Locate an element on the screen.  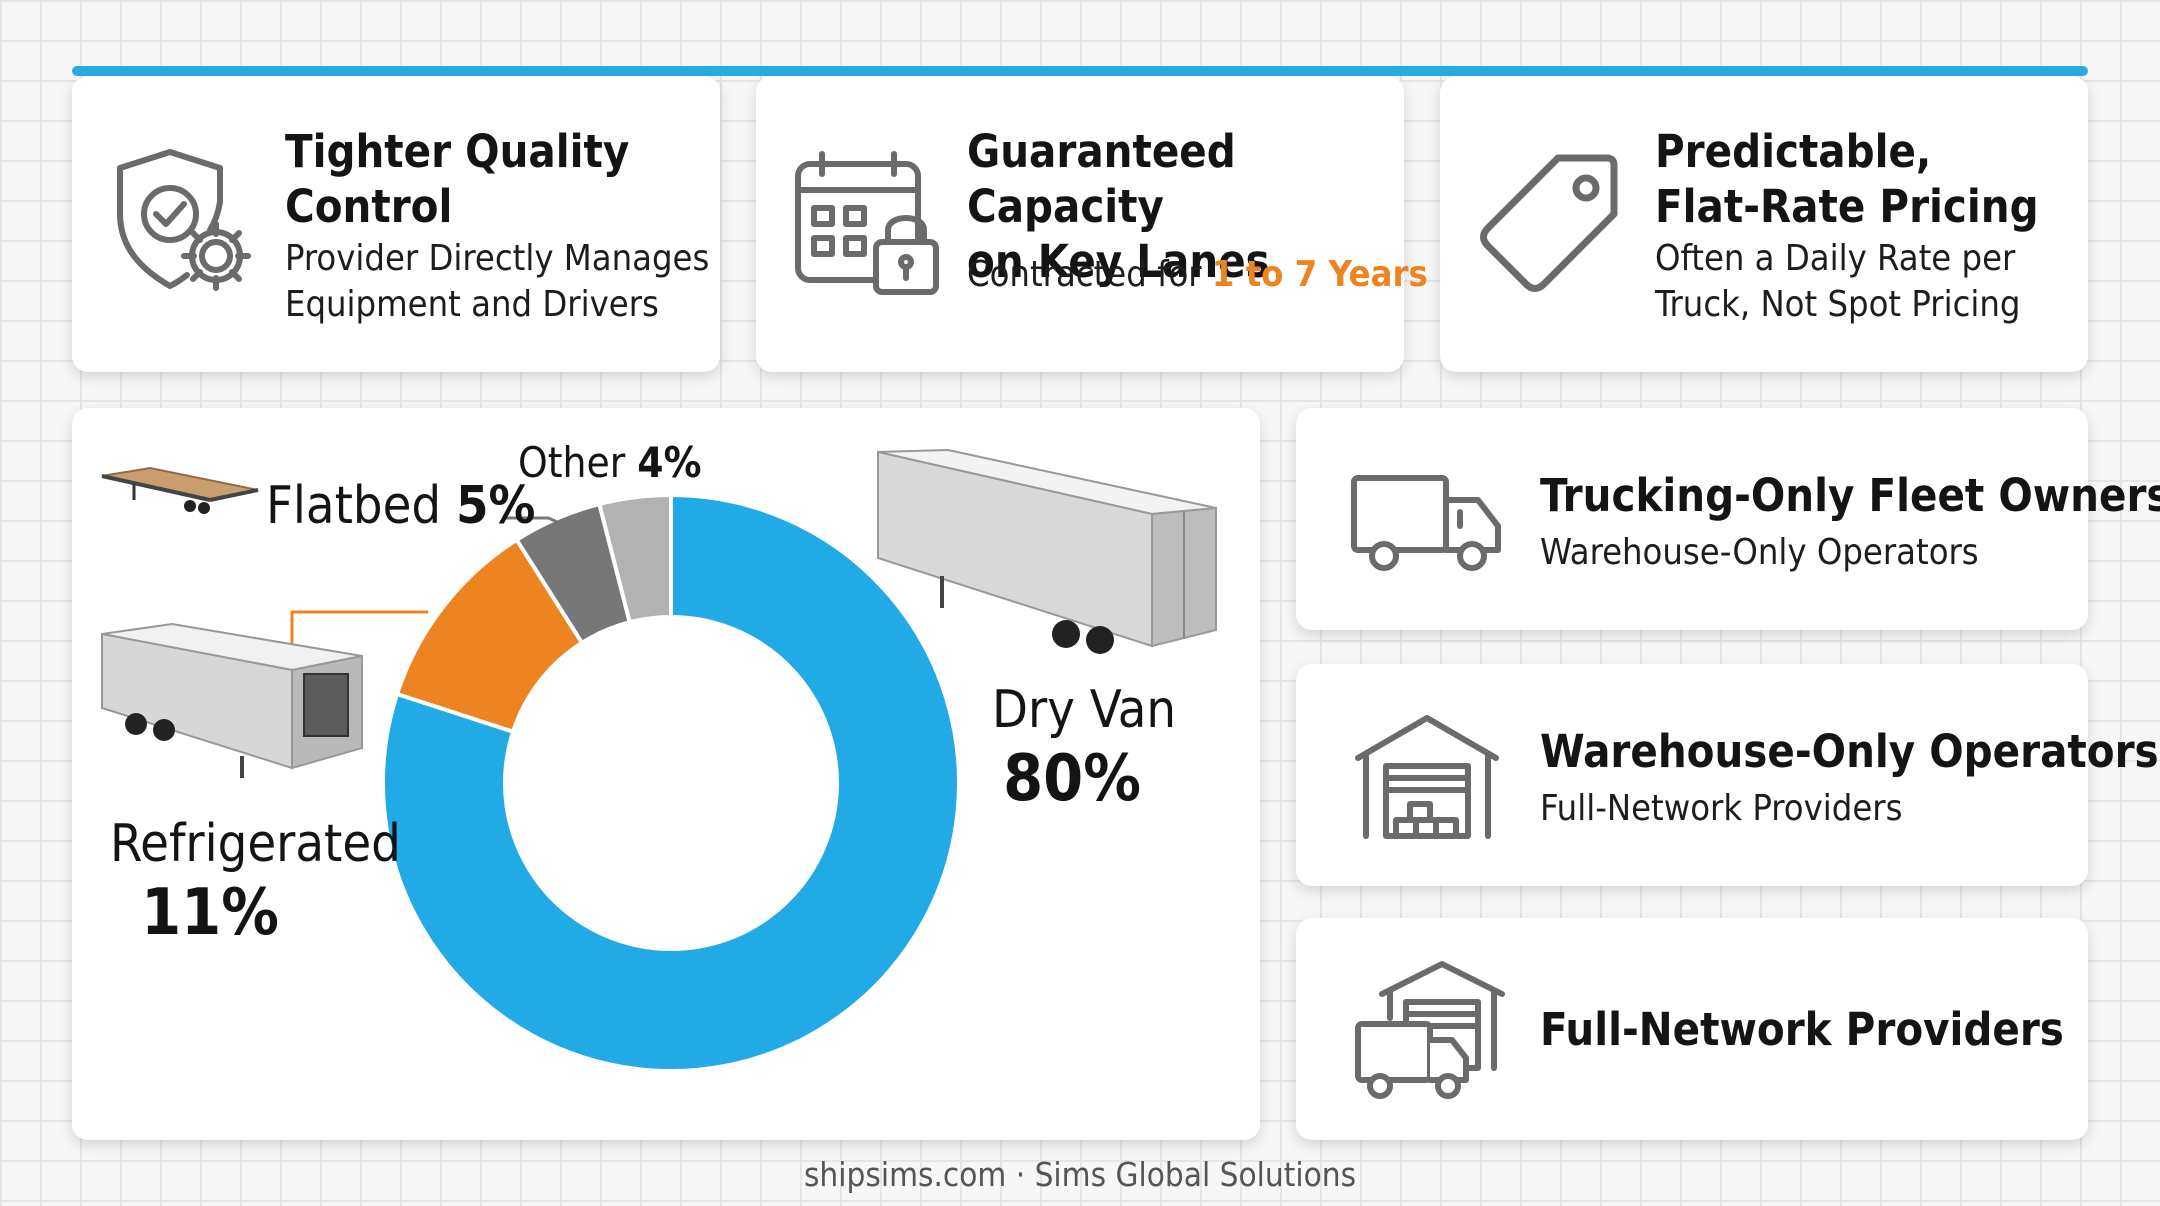
value-label: 5% is located at coordinates (495, 506).